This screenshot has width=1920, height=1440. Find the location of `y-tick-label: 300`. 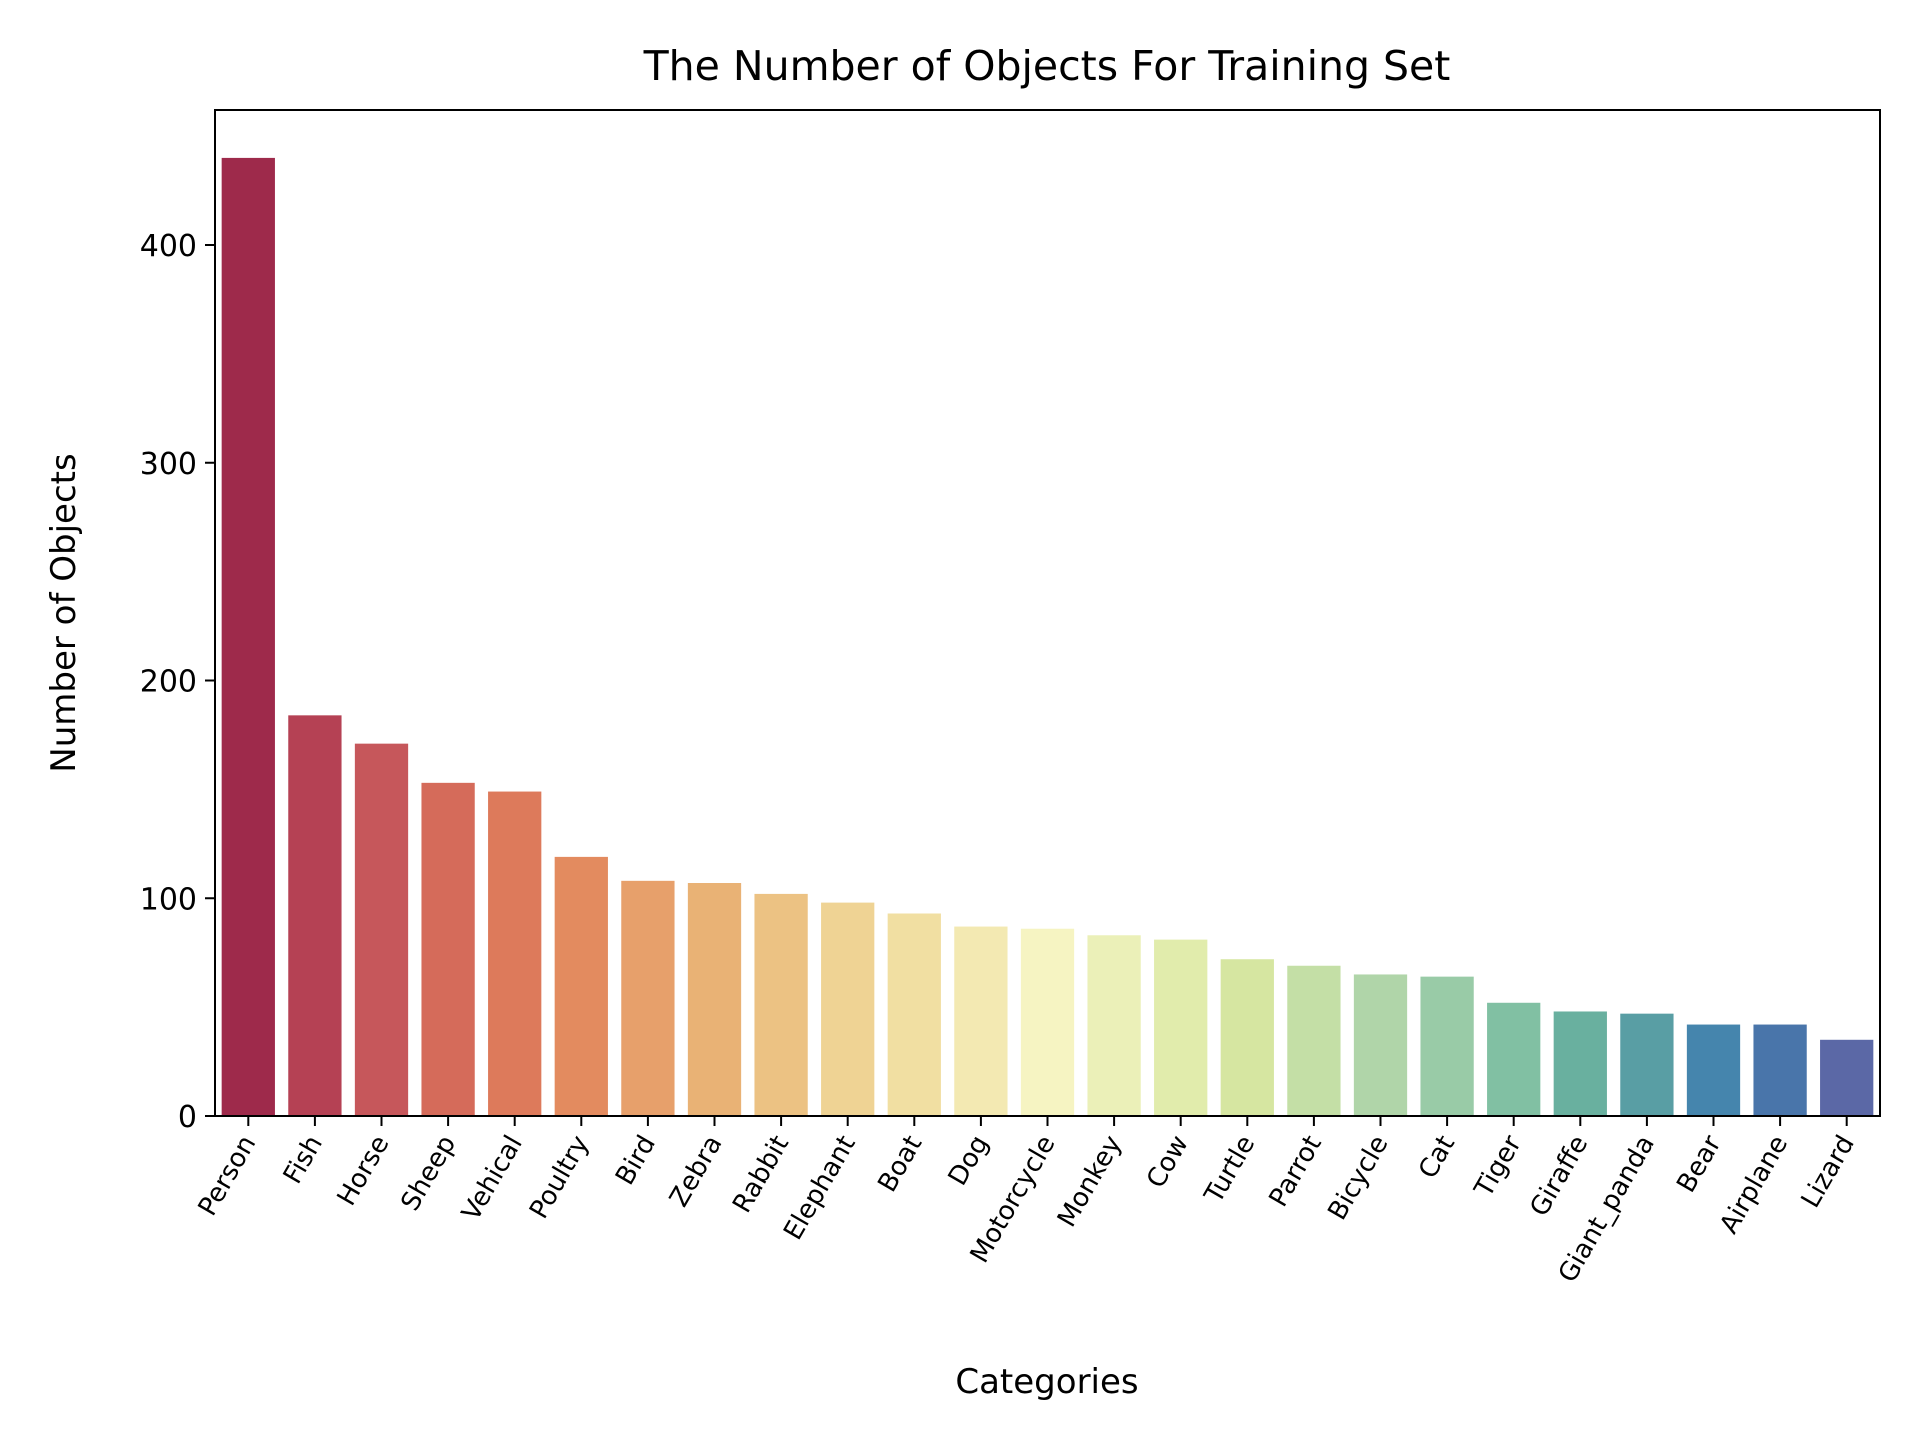

y-tick-label: 300 is located at coordinates (168, 464).